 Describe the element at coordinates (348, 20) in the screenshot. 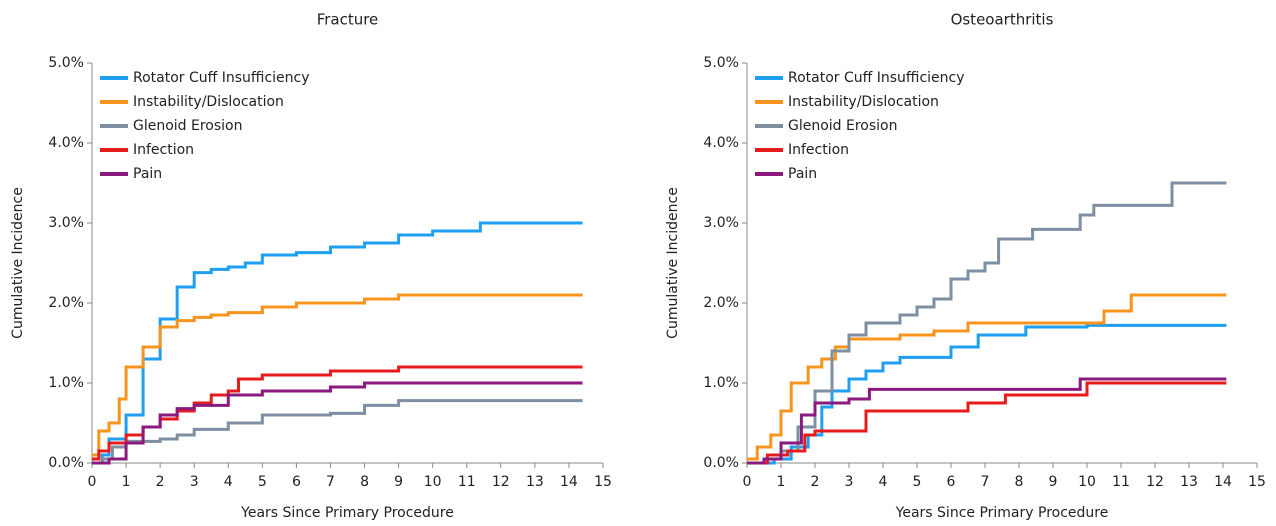

I see `chart-title: Fracture` at that location.